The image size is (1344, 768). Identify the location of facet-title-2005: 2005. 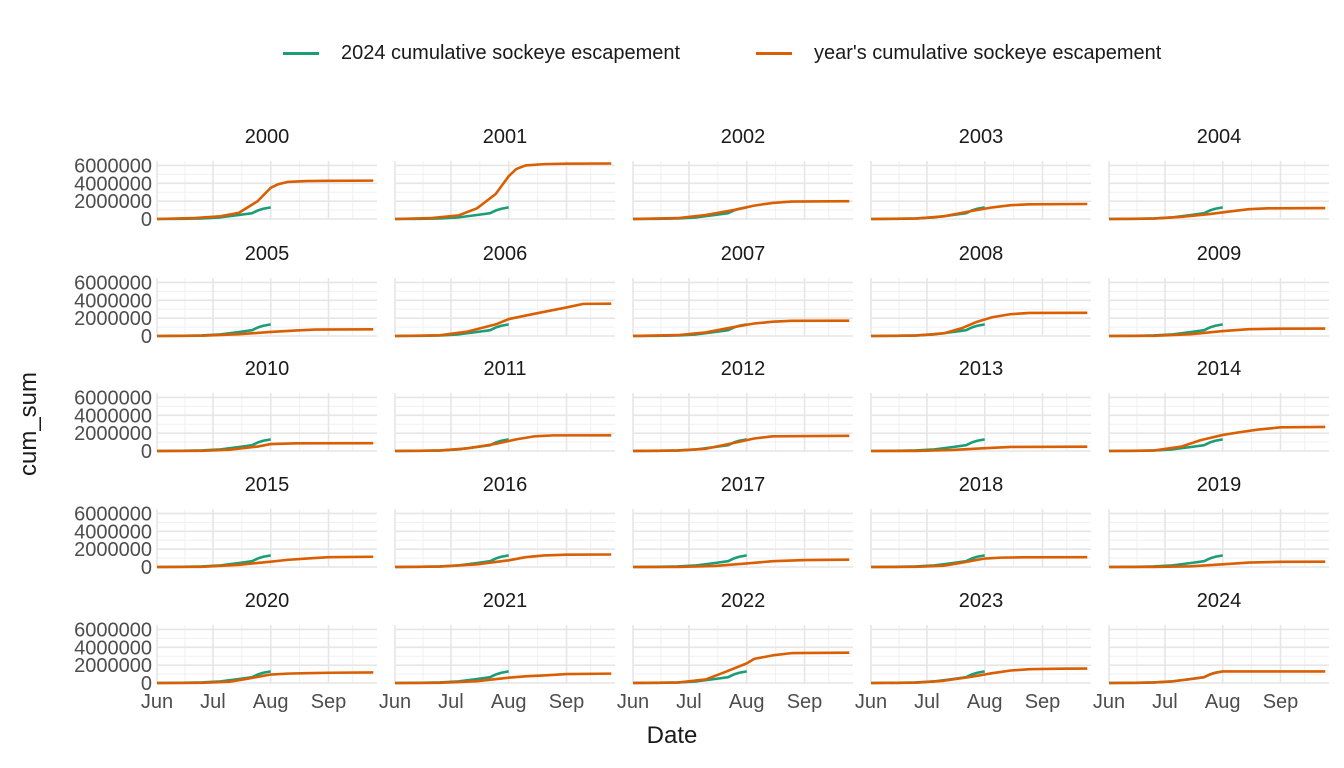
(267, 254).